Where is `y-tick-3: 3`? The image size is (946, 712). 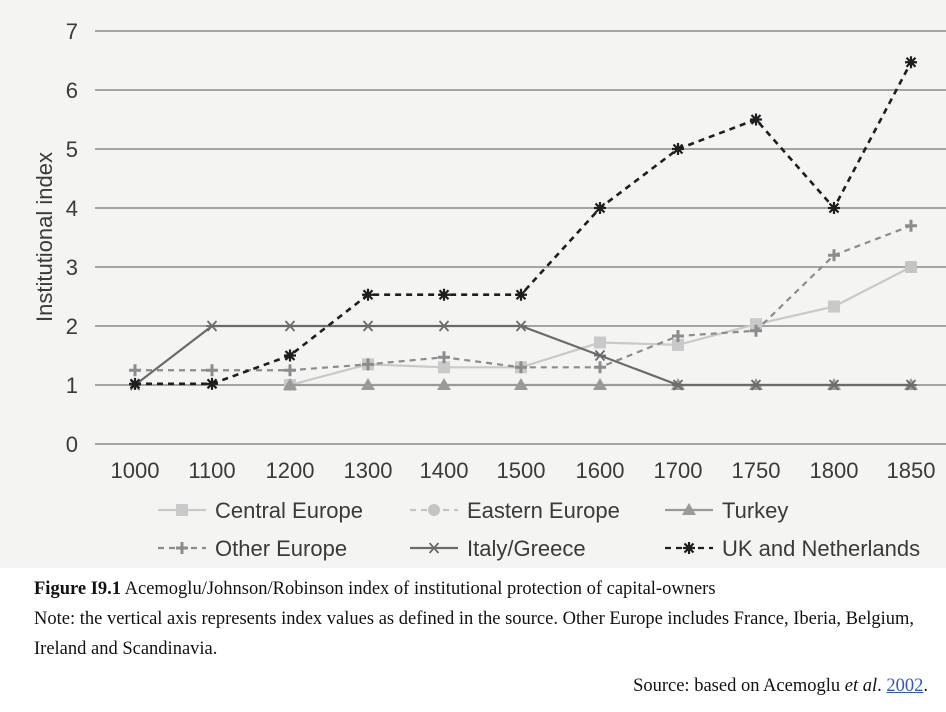
y-tick-3: 3 is located at coordinates (72, 267).